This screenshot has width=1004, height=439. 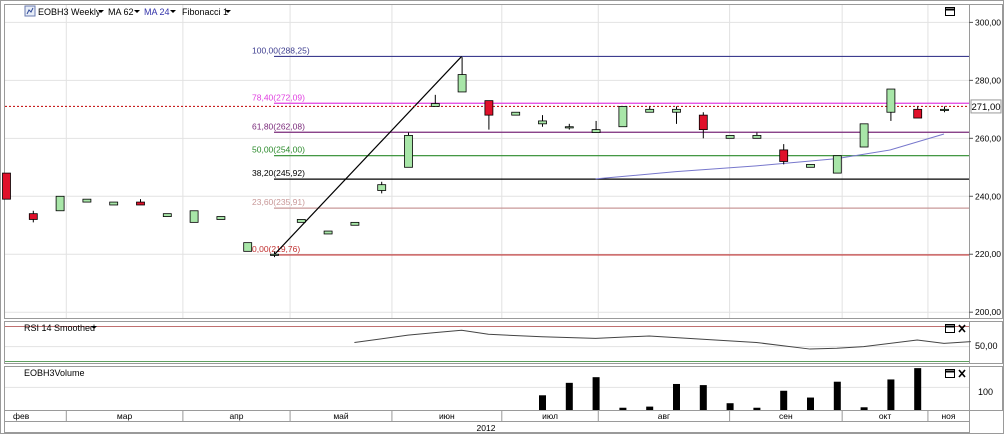 I want to click on rsi-panel: RSI 14 Smoothed 50,00, so click(x=503, y=342).